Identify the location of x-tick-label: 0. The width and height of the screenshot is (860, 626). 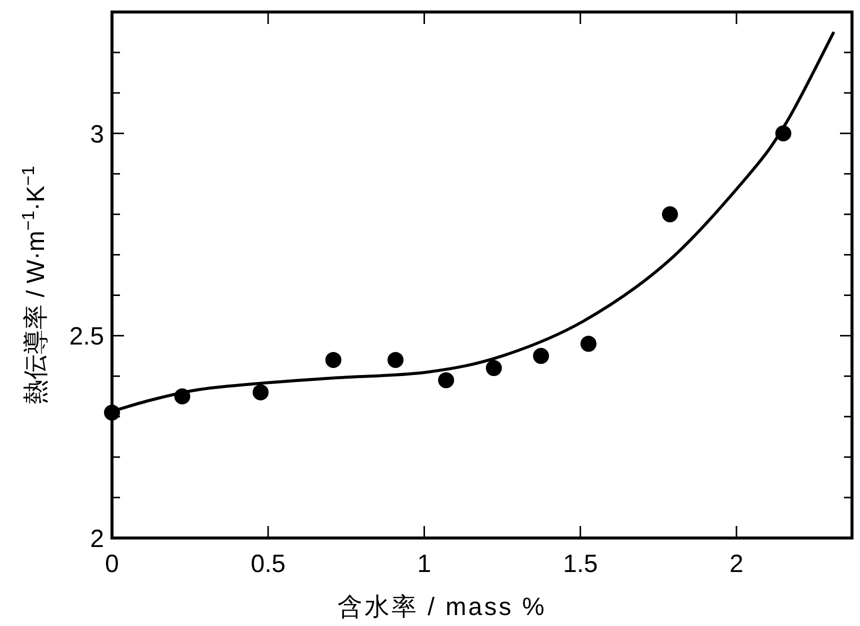
(112, 564).